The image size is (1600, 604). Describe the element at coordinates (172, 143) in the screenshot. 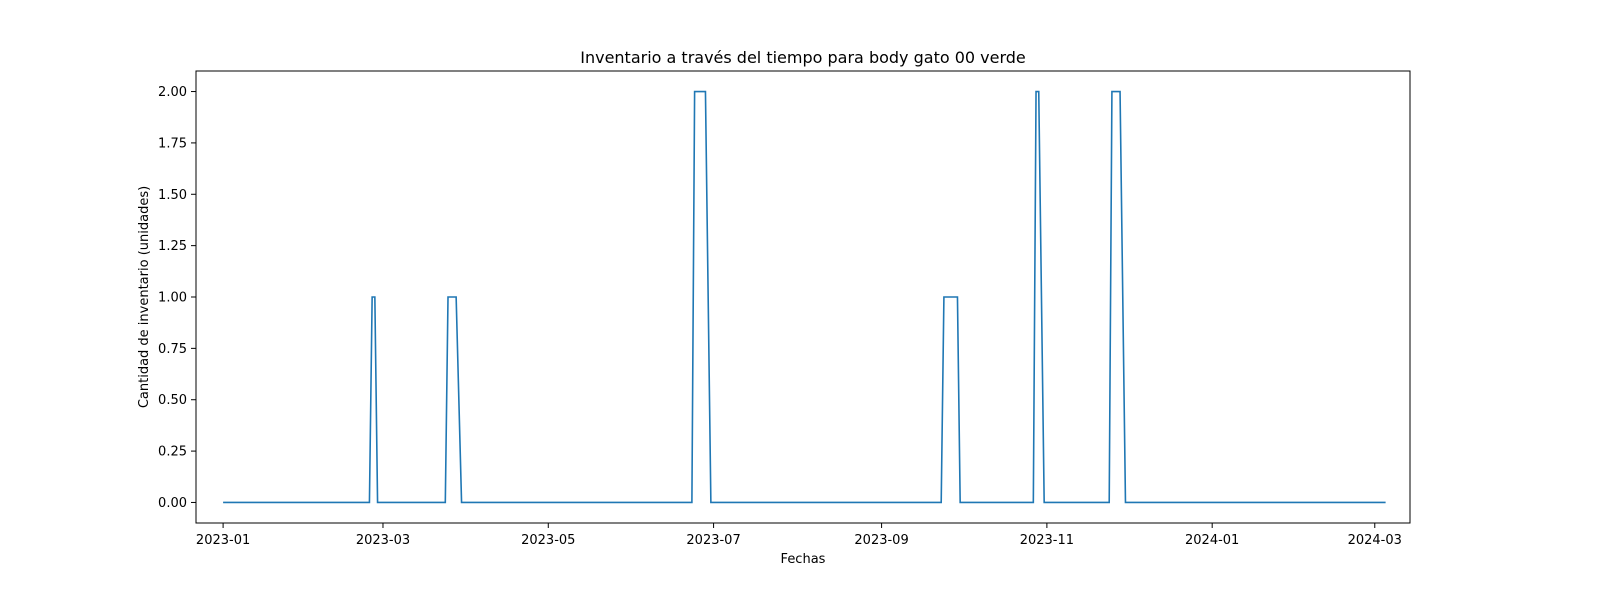

I see `y-tick-label: 1.75` at that location.